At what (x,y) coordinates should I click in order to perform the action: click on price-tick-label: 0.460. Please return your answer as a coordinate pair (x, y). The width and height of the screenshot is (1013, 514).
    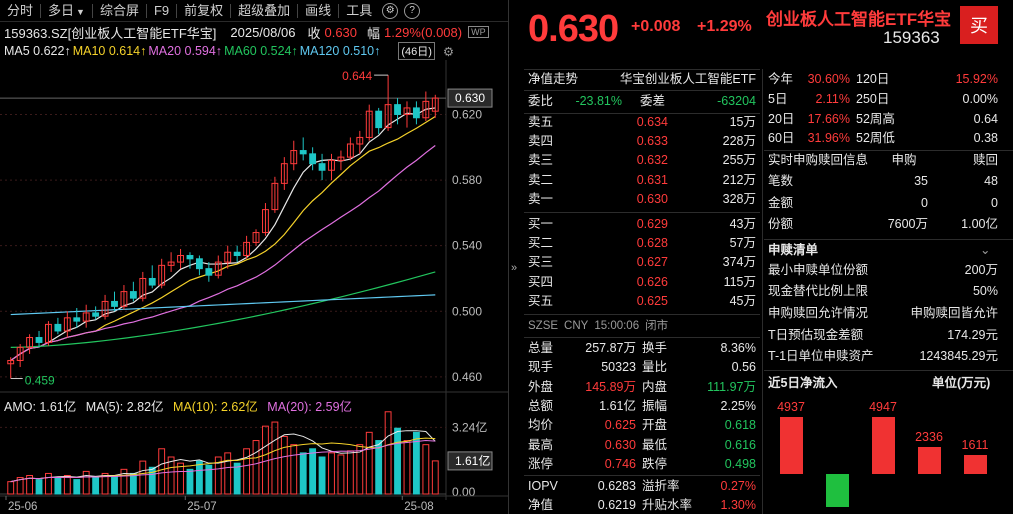
    Looking at the image, I should click on (467, 377).